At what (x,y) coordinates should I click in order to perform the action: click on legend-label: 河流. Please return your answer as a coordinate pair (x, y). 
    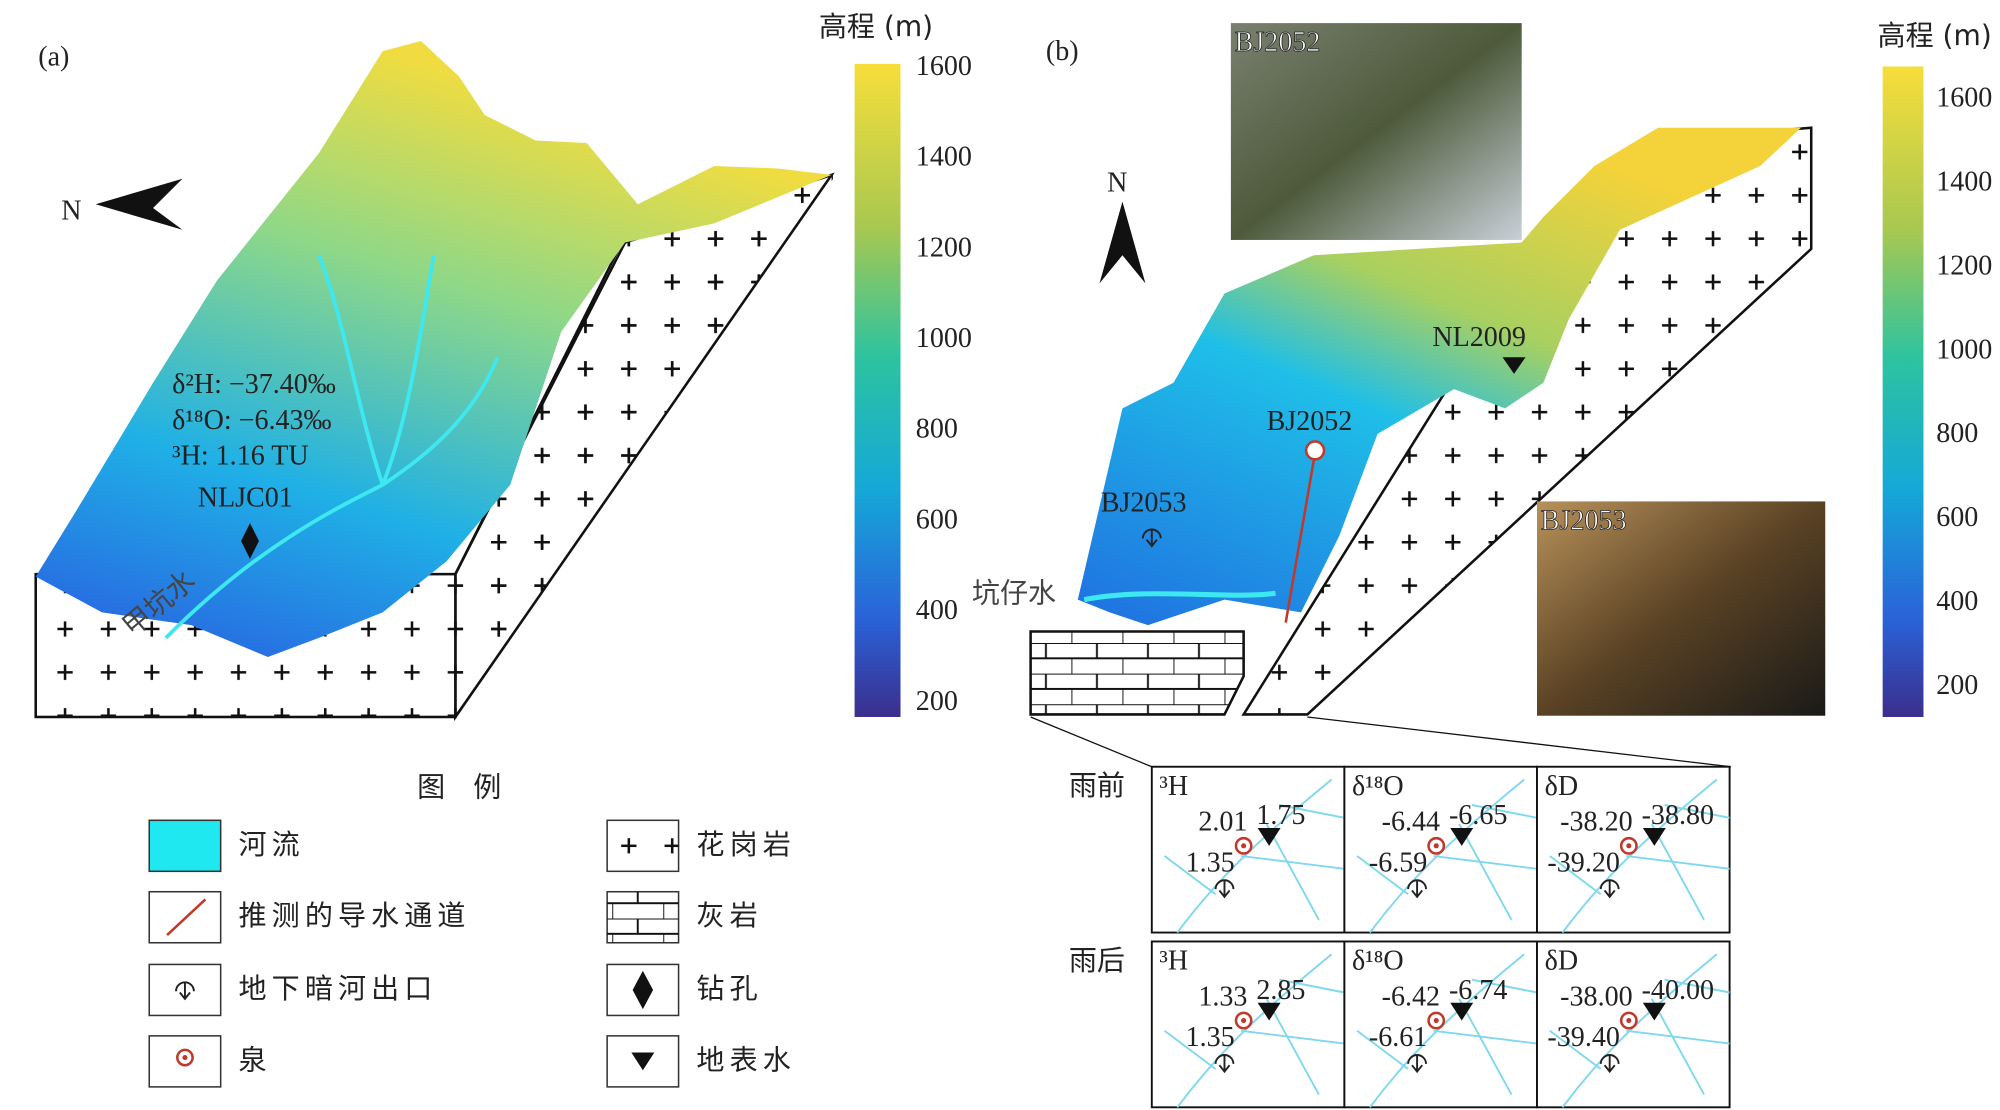
    Looking at the image, I should click on (272, 844).